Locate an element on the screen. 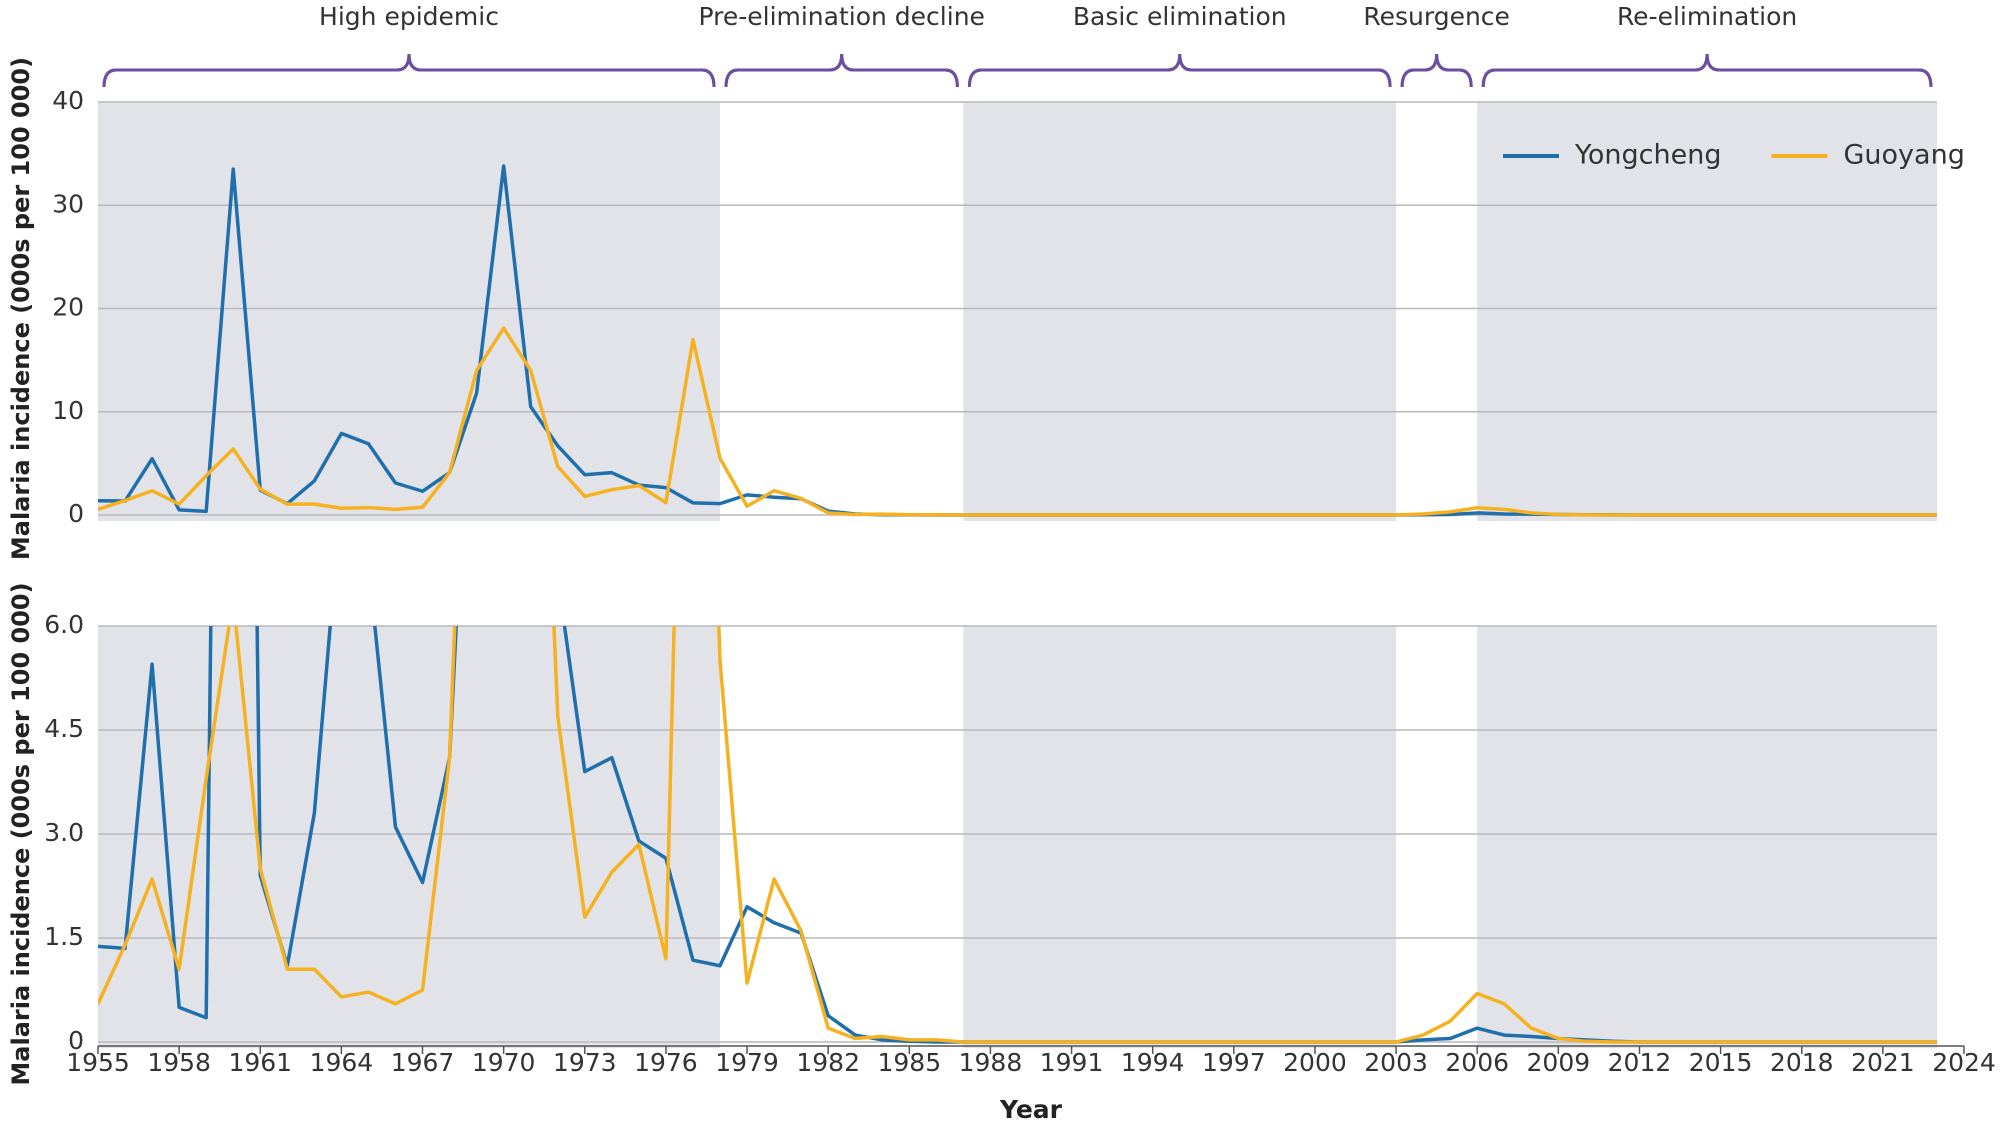 Image resolution: width=2000 pixels, height=1129 pixels. x-tick-label: 2009 is located at coordinates (1559, 1062).